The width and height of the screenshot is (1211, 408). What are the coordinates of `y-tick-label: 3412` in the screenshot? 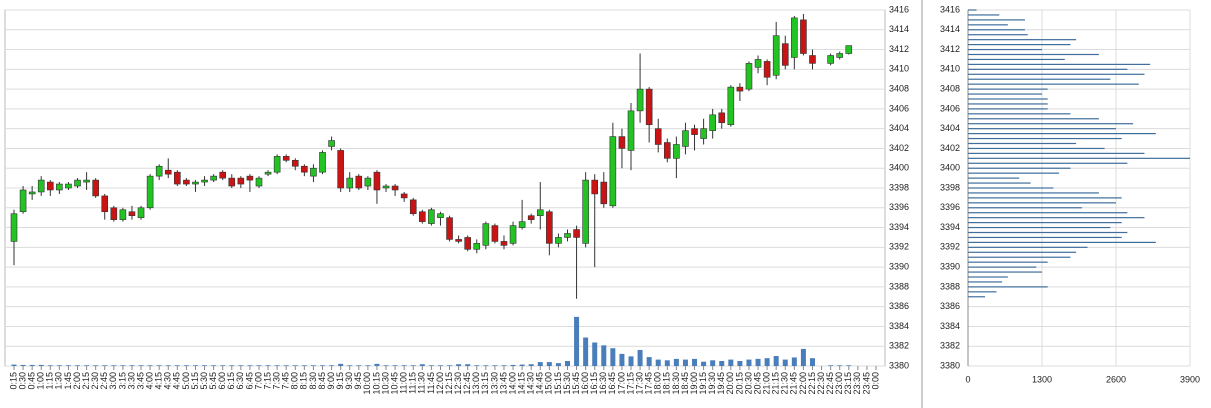 It's located at (899, 49).